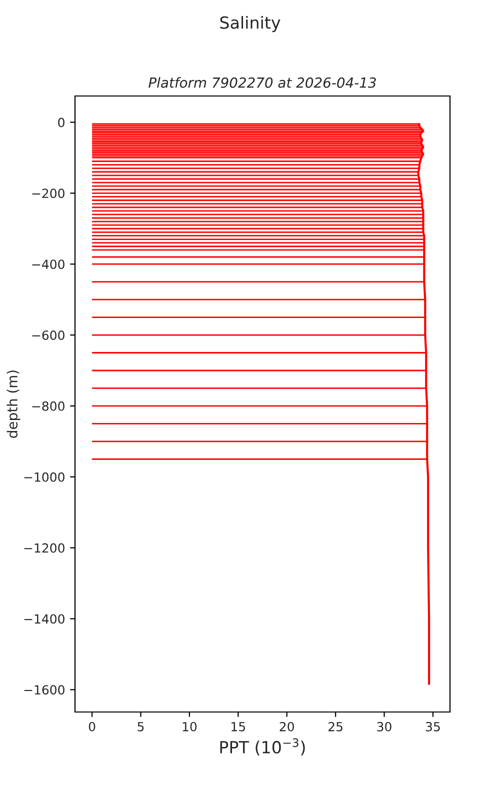  Describe the element at coordinates (262, 82) in the screenshot. I see `chart-subtitle: Platform 7902270 at 2026-04-13` at that location.